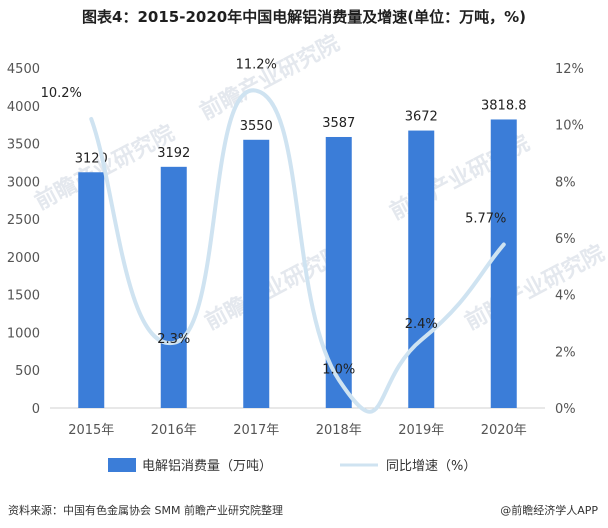 The image size is (608, 528). What do you see at coordinates (174, 430) in the screenshot?
I see `x-tick-label: 2016年` at bounding box center [174, 430].